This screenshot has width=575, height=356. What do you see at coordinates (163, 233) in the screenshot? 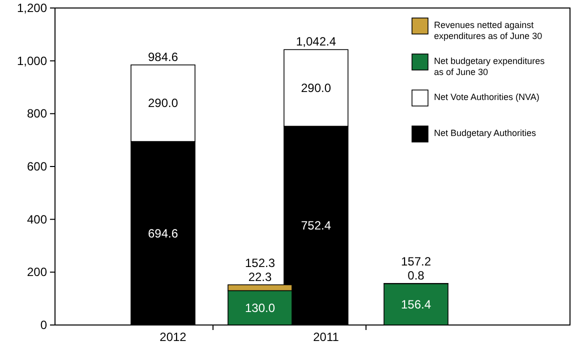
I see `data-label: 694.6` at bounding box center [163, 233].